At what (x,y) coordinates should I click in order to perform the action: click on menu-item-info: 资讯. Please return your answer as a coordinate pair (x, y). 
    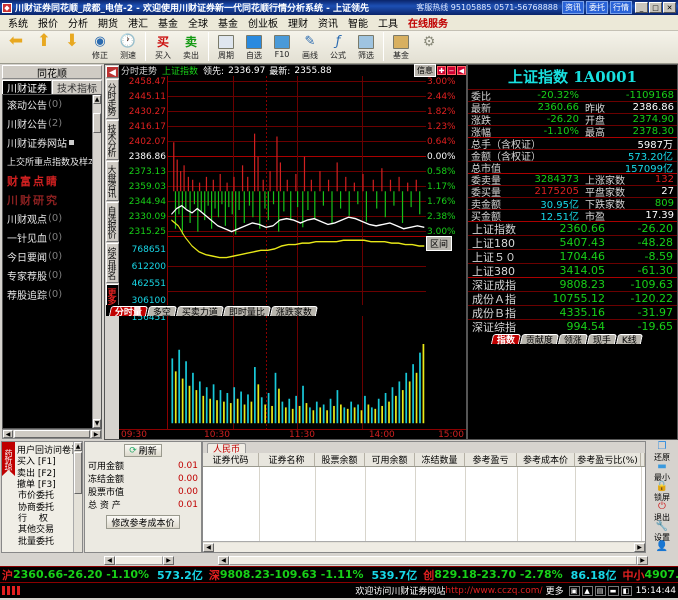
    Looking at the image, I should click on (328, 24).